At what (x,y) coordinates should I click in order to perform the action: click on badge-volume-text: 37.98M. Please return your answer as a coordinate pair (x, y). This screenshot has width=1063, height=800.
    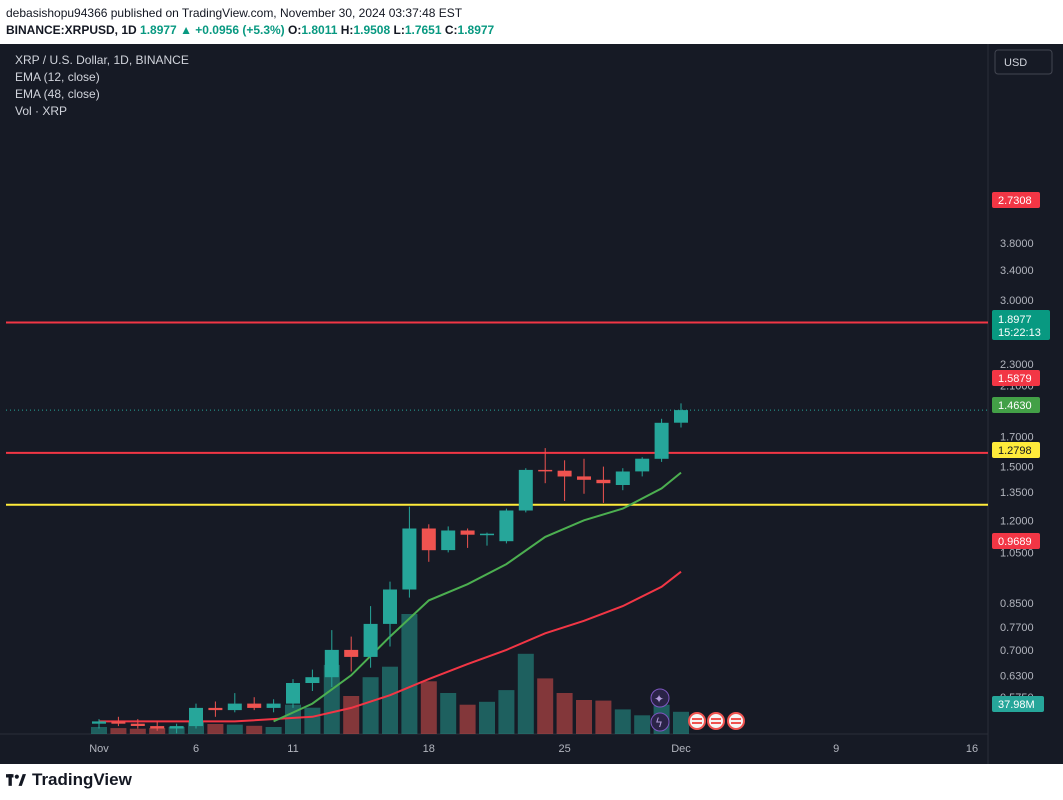
    Looking at the image, I should click on (1016, 705).